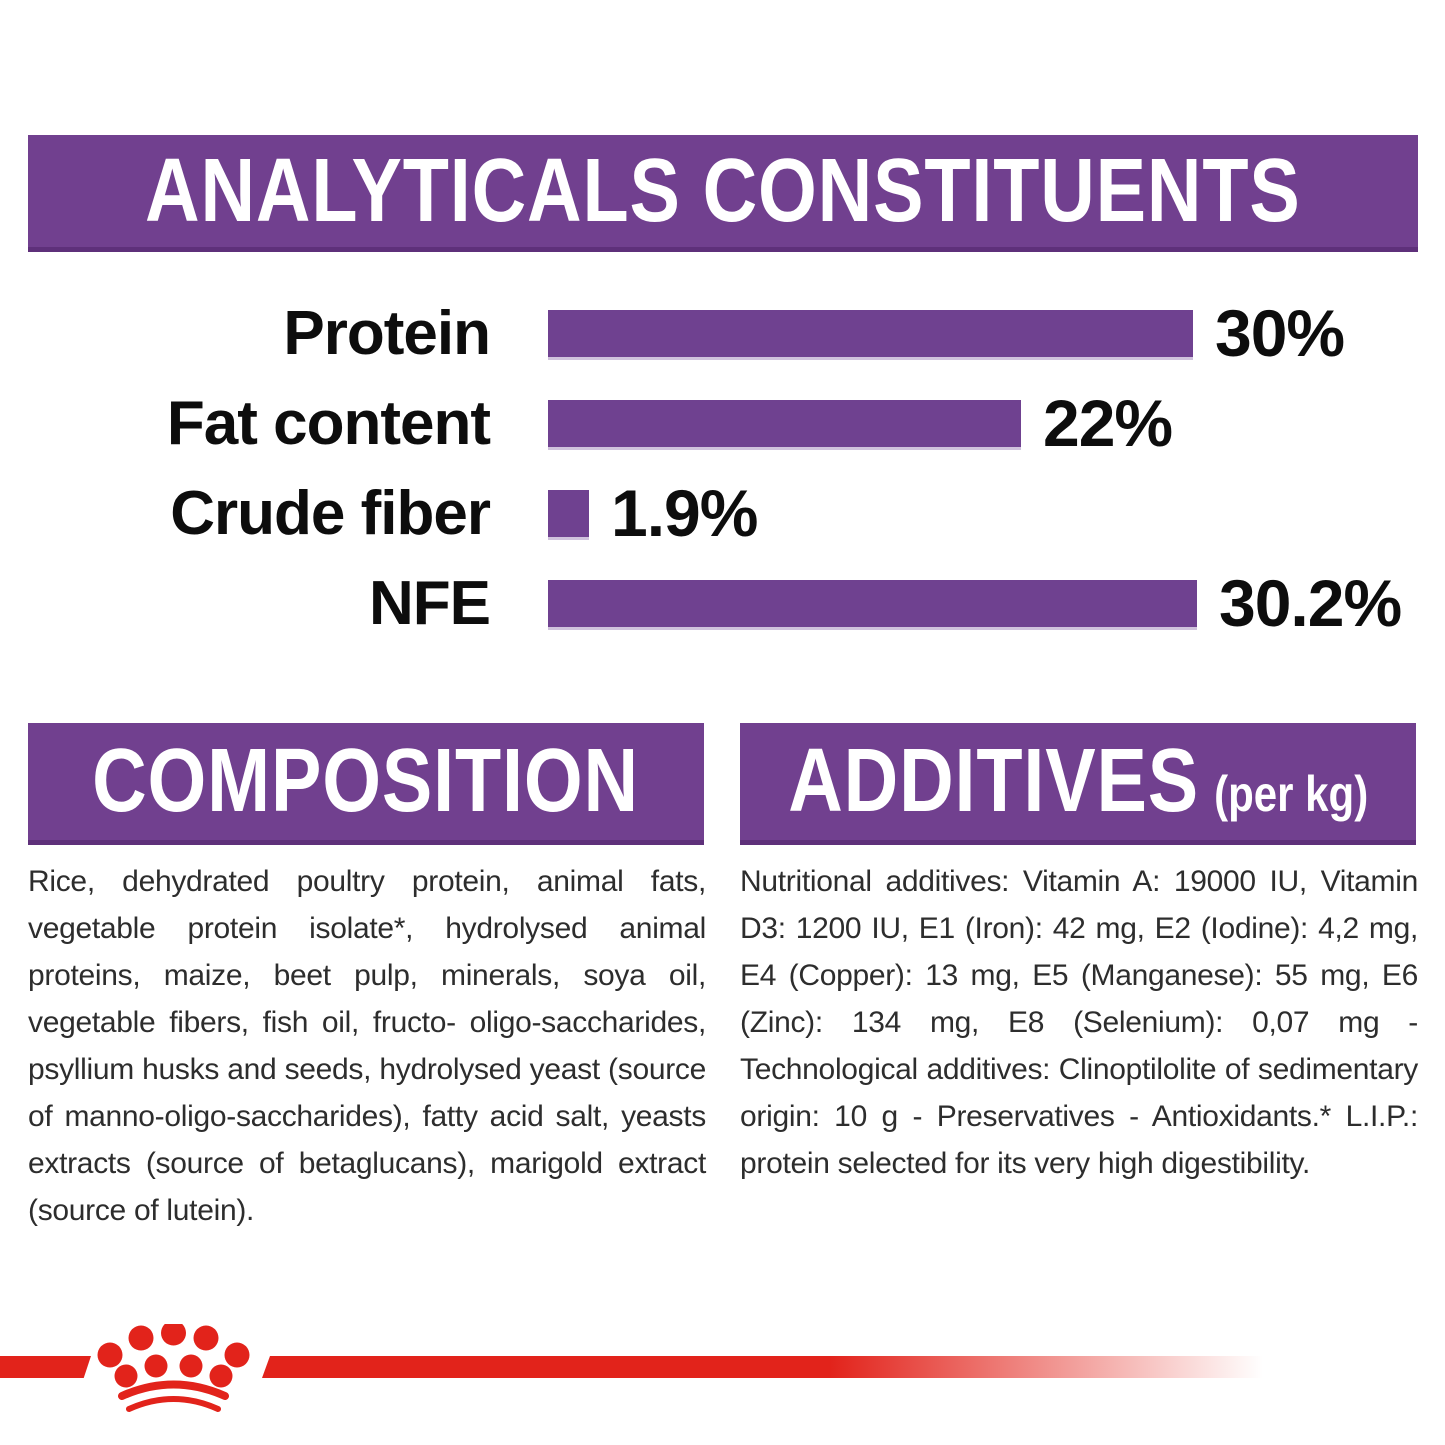  I want to click on brand-divider-line-right, so click(778, 1367).